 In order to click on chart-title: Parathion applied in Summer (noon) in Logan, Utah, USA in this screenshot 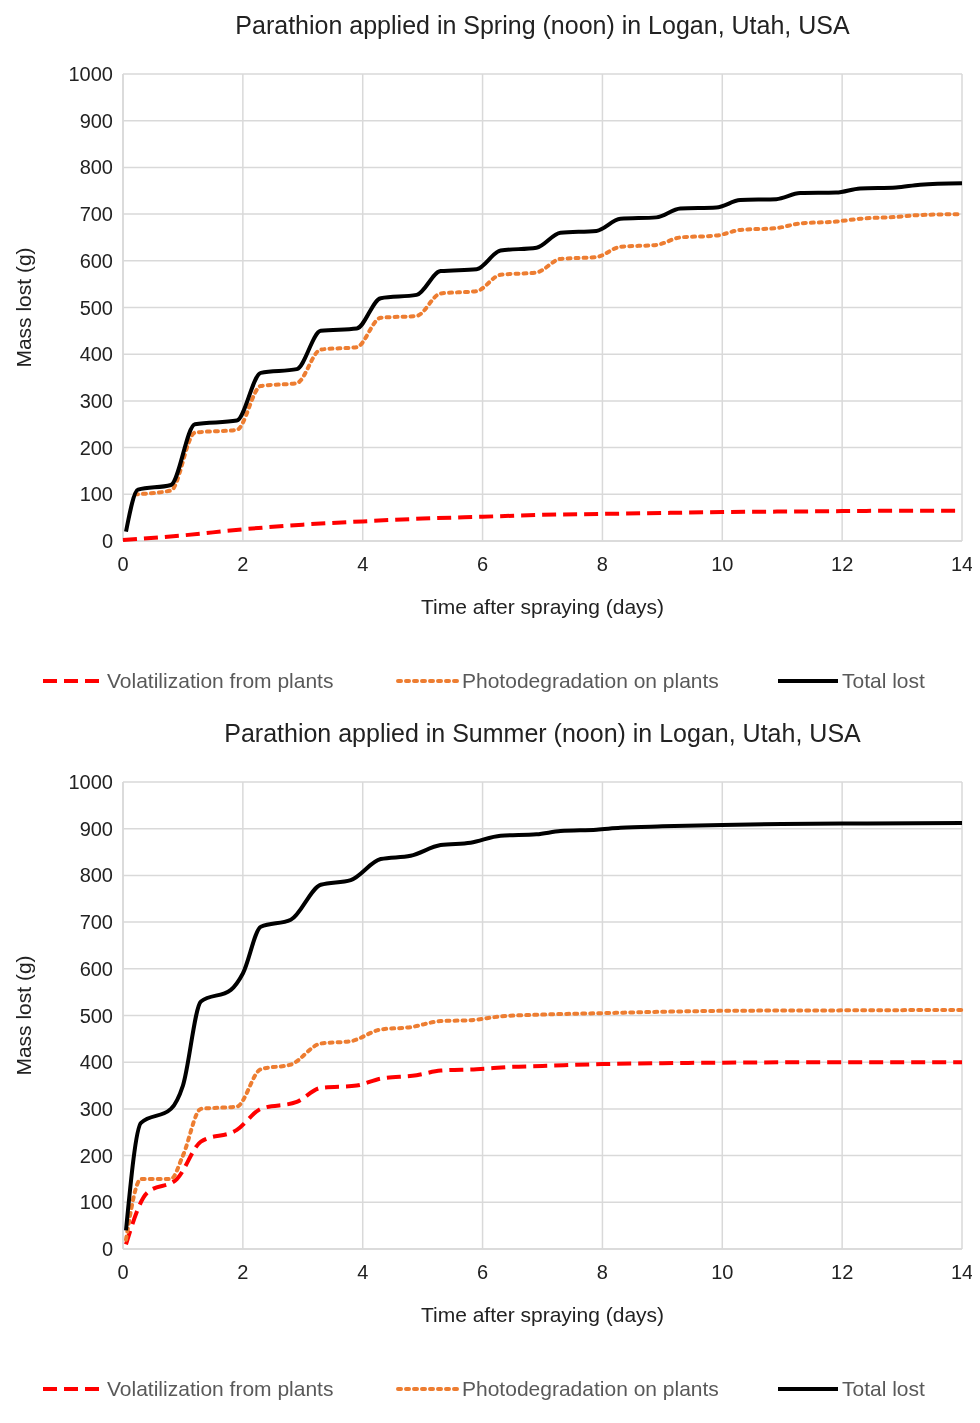, I will do `click(543, 733)`.